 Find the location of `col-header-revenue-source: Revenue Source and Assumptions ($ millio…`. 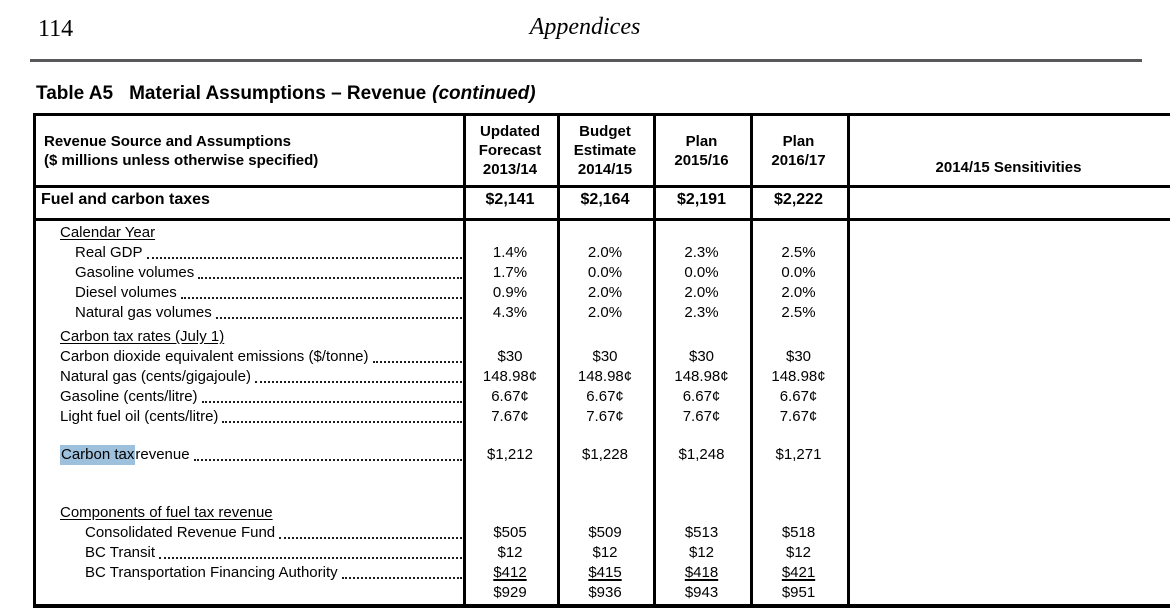

col-header-revenue-source: Revenue Source and Assumptions ($ millio… is located at coordinates (249, 150).